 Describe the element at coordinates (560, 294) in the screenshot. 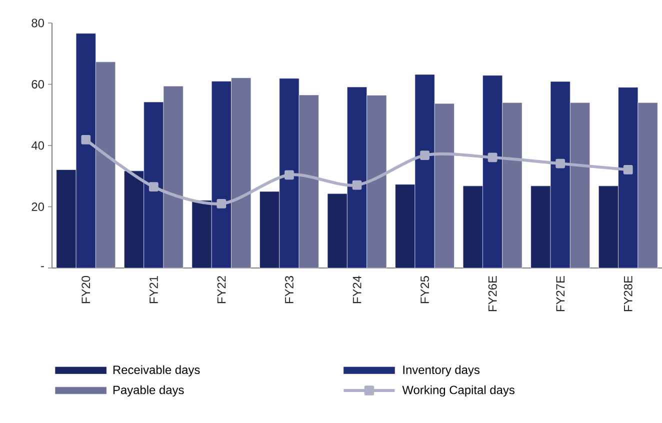

I see `x-tick-label: FY27E` at that location.